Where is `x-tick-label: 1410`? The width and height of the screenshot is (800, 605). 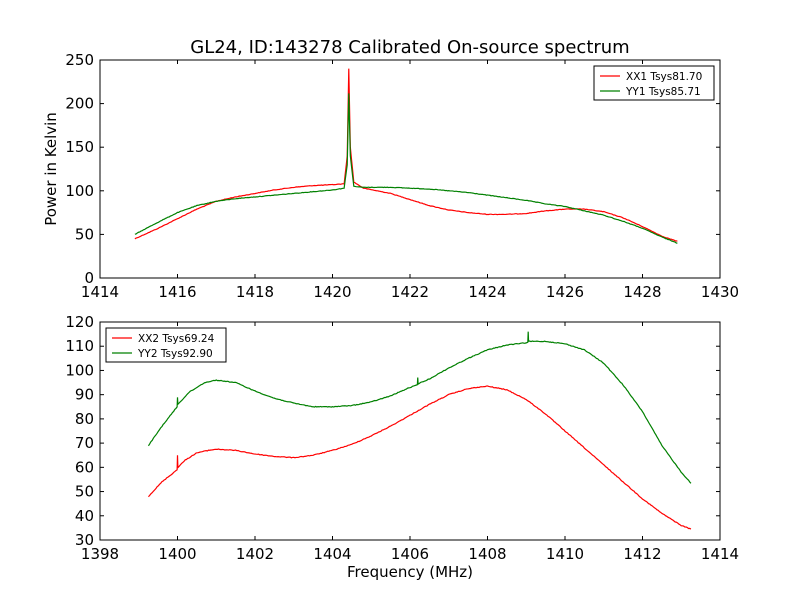 x-tick-label: 1410 is located at coordinates (565, 554).